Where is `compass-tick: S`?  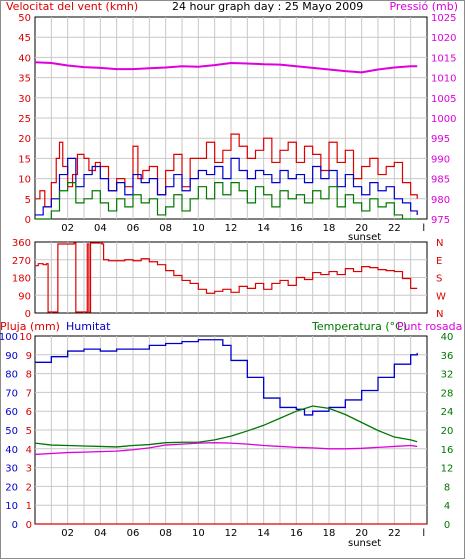
compass-tick: S is located at coordinates (439, 279).